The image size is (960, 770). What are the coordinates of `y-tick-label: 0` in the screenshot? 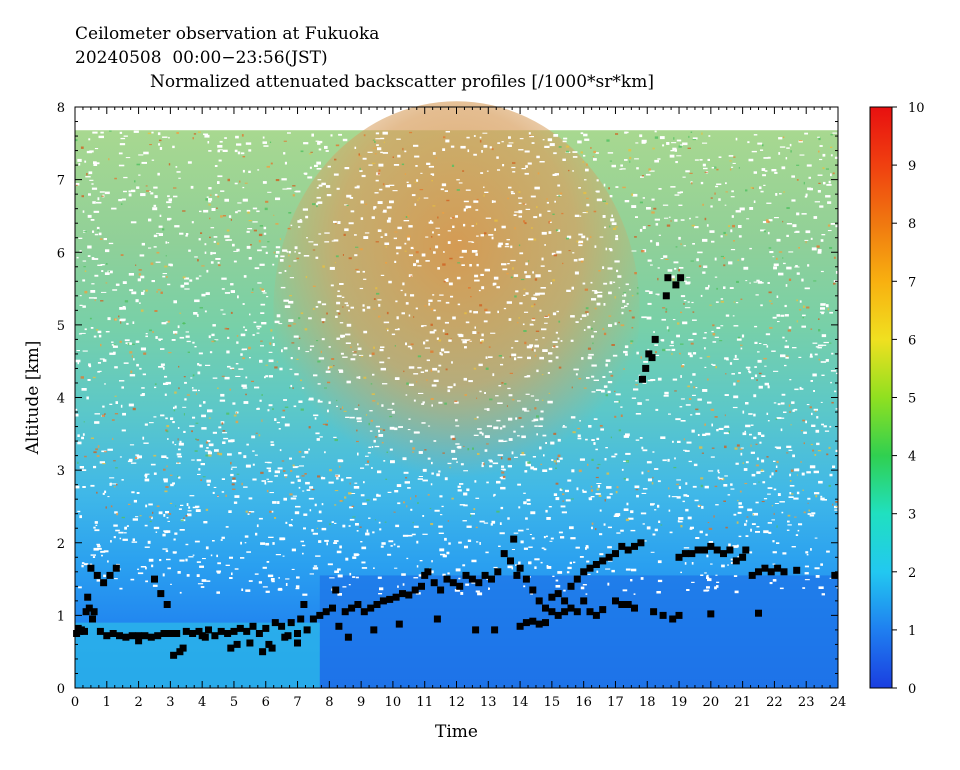 It's located at (61, 689).